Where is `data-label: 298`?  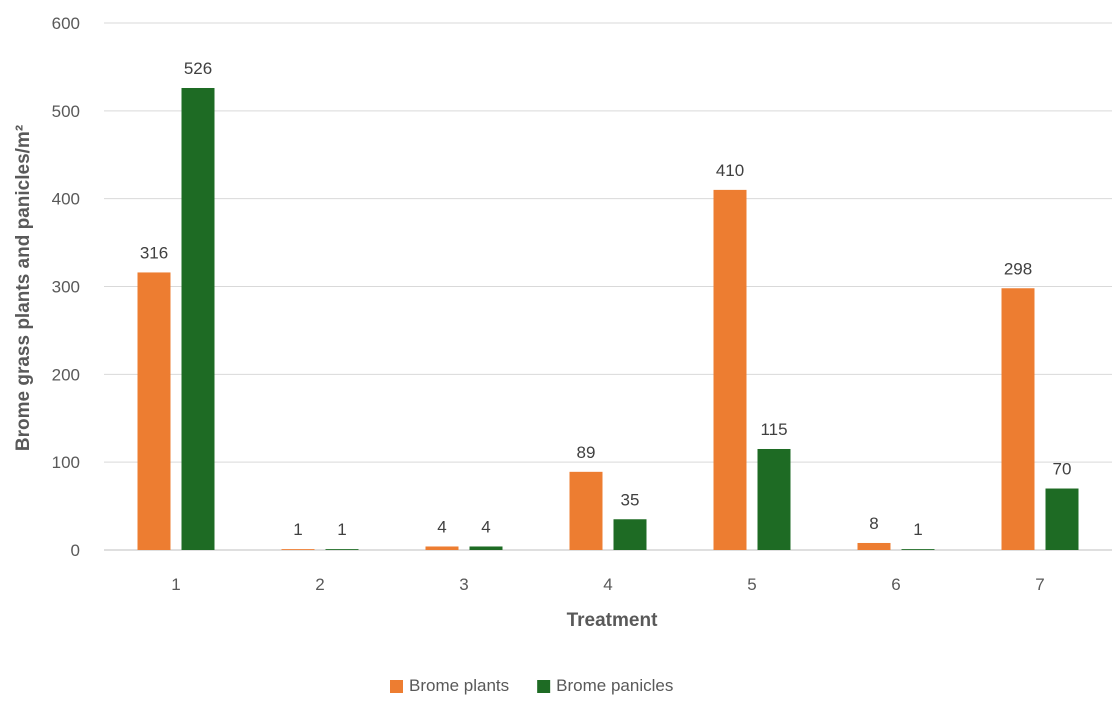 data-label: 298 is located at coordinates (1018, 268).